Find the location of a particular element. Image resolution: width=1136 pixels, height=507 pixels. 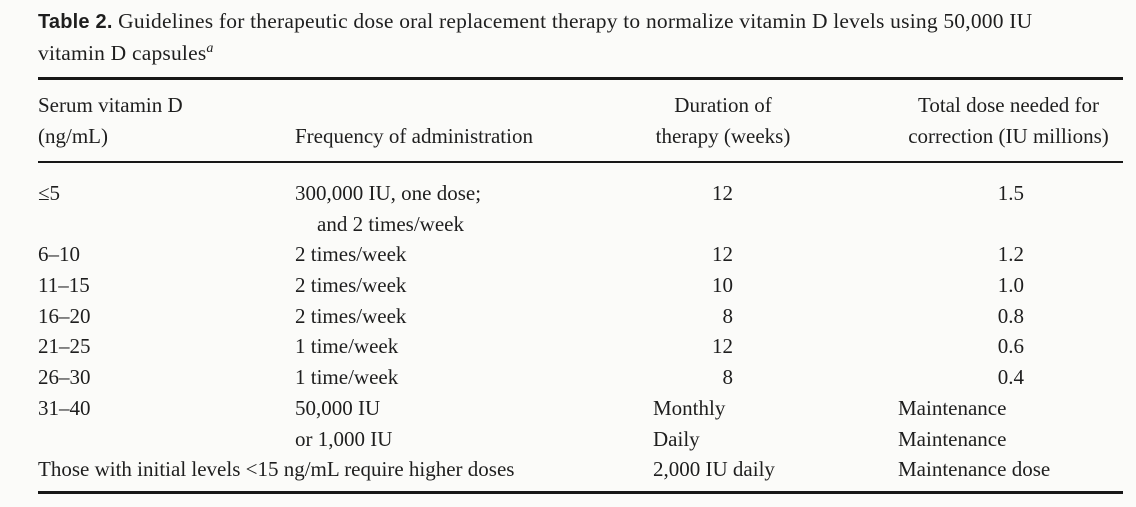

cell-frequency-continuation: or 1,000 IU is located at coordinates (344, 438).